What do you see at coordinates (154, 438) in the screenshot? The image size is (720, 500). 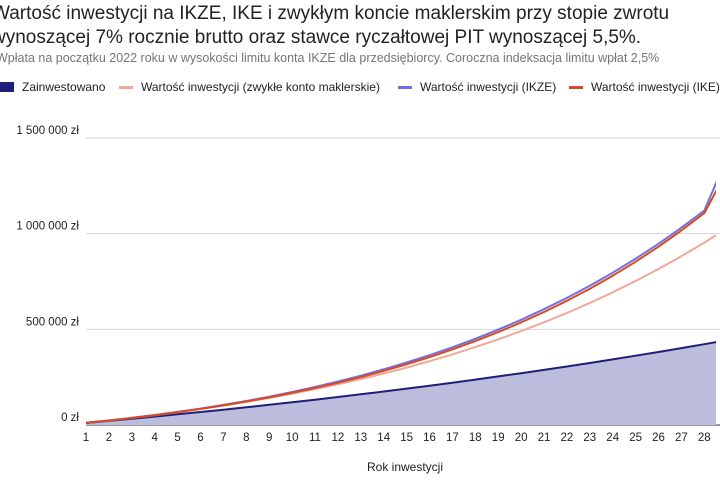 I see `x-tick-label: 4` at bounding box center [154, 438].